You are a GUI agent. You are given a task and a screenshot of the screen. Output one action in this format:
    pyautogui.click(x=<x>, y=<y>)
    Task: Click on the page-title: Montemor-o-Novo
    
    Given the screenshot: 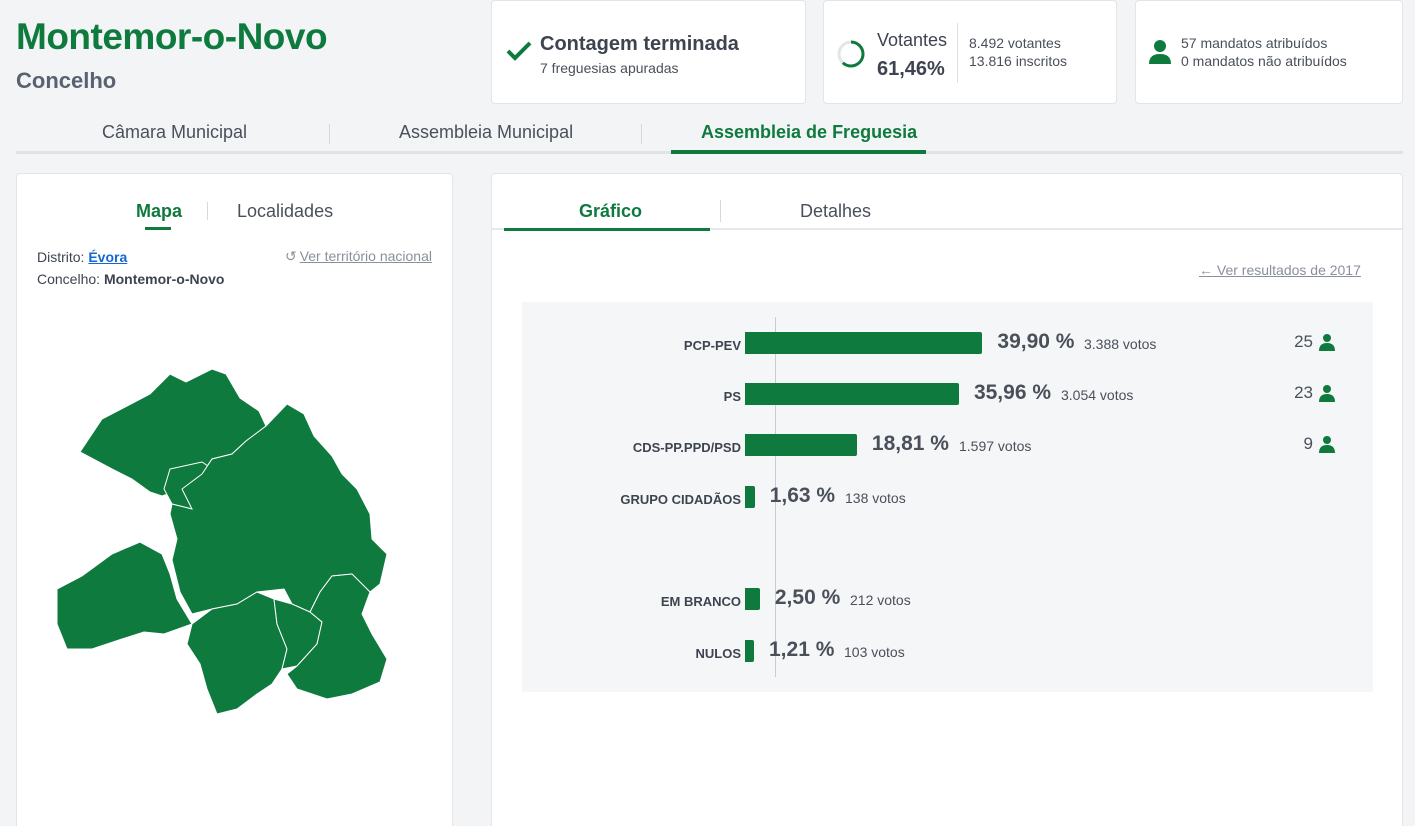 What is the action you would take?
    pyautogui.click(x=172, y=36)
    